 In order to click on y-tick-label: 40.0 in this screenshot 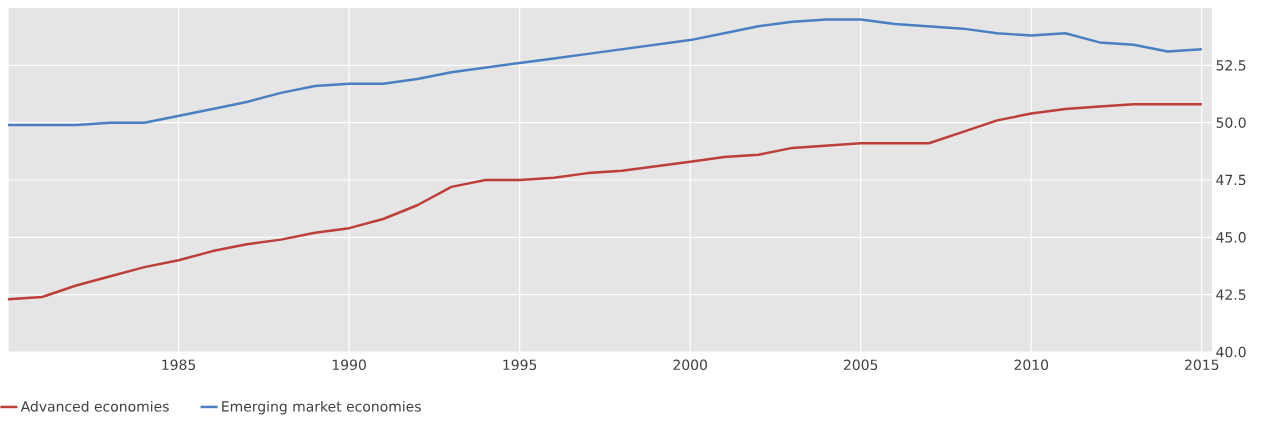, I will do `click(1231, 352)`.